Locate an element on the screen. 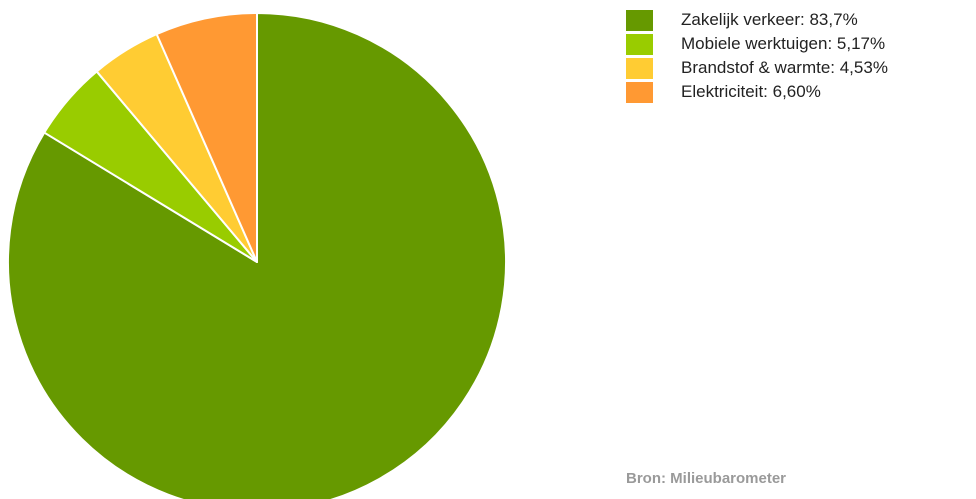 This screenshot has width=976, height=499. legend-item-1: Mobiele werktuigen: 5,17% is located at coordinates (757, 44).